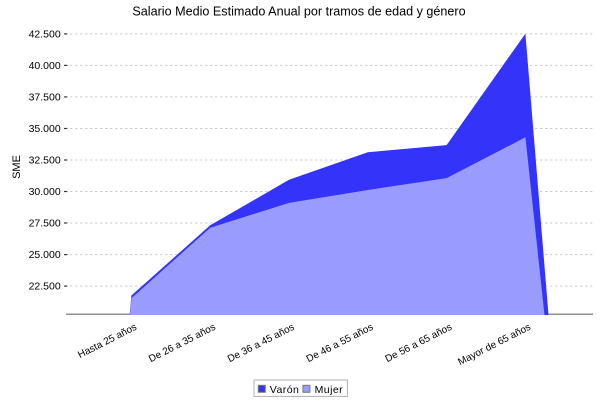 Image resolution: width=600 pixels, height=405 pixels. I want to click on svg-text: Varón, so click(285, 390).